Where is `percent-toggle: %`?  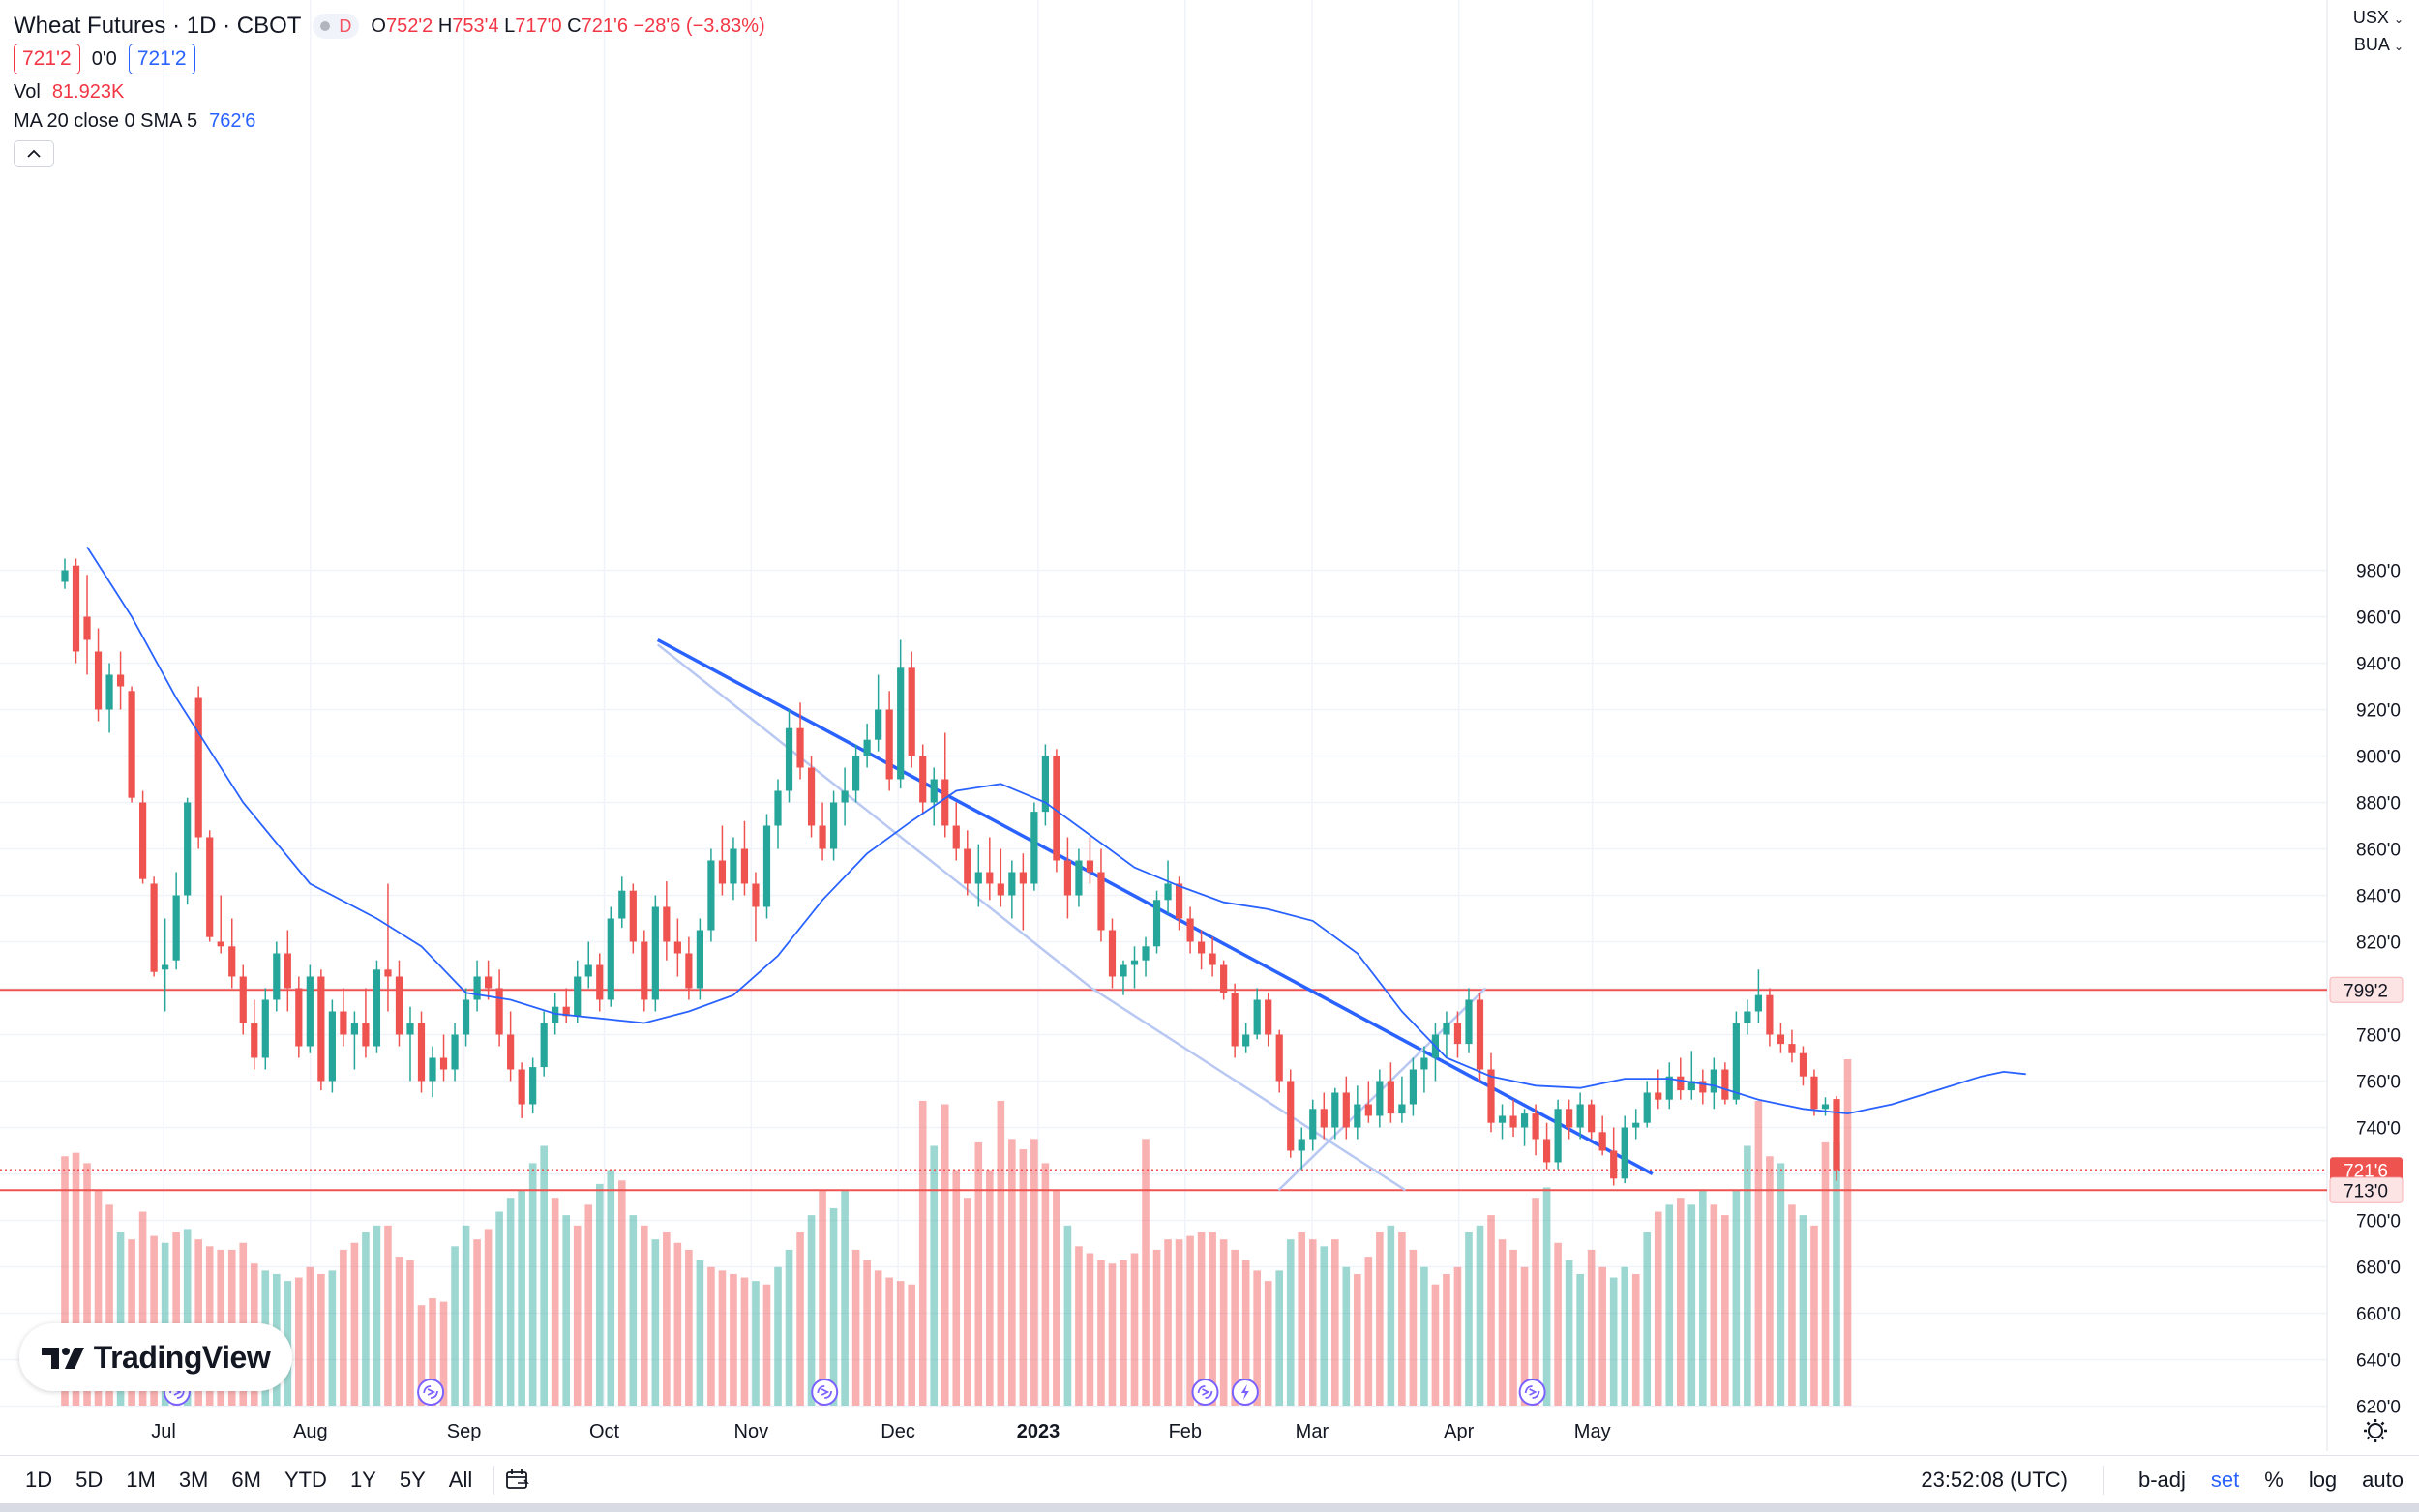
percent-toggle: % is located at coordinates (2274, 1480).